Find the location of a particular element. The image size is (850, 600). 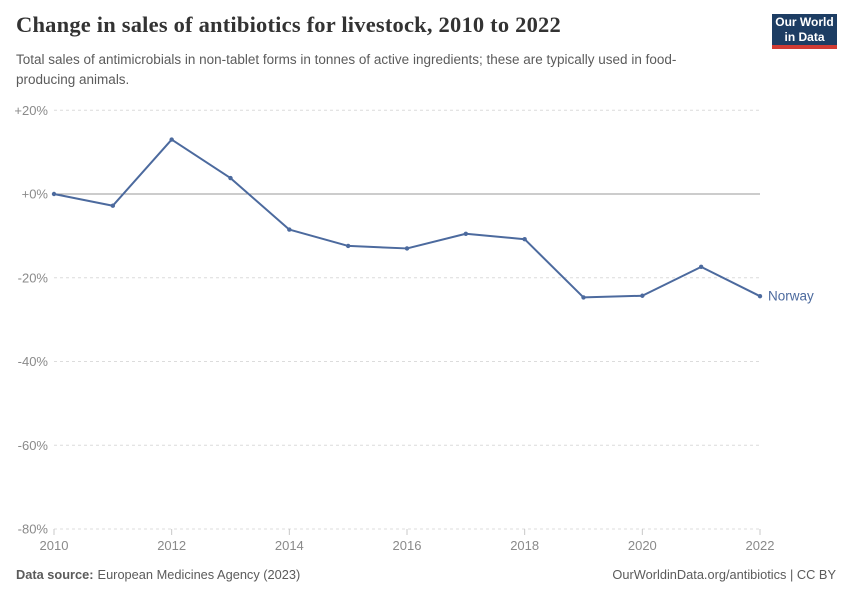

x-axis-label: 2018 is located at coordinates (524, 545).